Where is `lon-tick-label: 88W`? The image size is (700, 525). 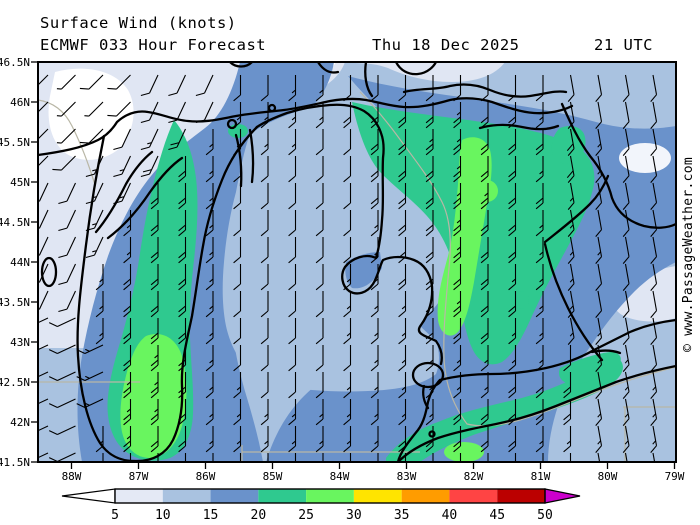
lon-tick-label: 88W is located at coordinates (72, 476).